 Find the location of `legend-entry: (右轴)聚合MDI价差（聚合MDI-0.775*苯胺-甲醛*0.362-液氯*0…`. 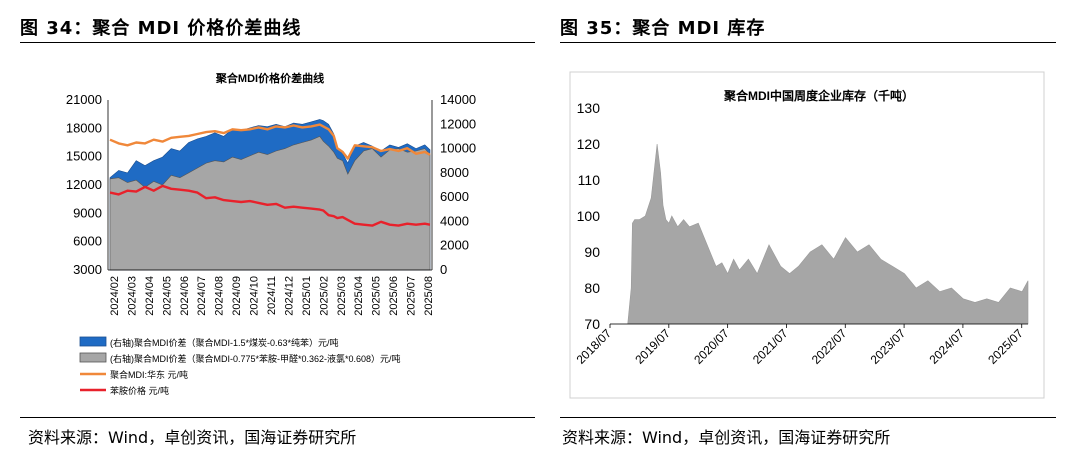

legend-entry: (右轴)聚合MDI价差（聚合MDI-0.775*苯胺-甲醛*0.362-液氯*0… is located at coordinates (255, 358).